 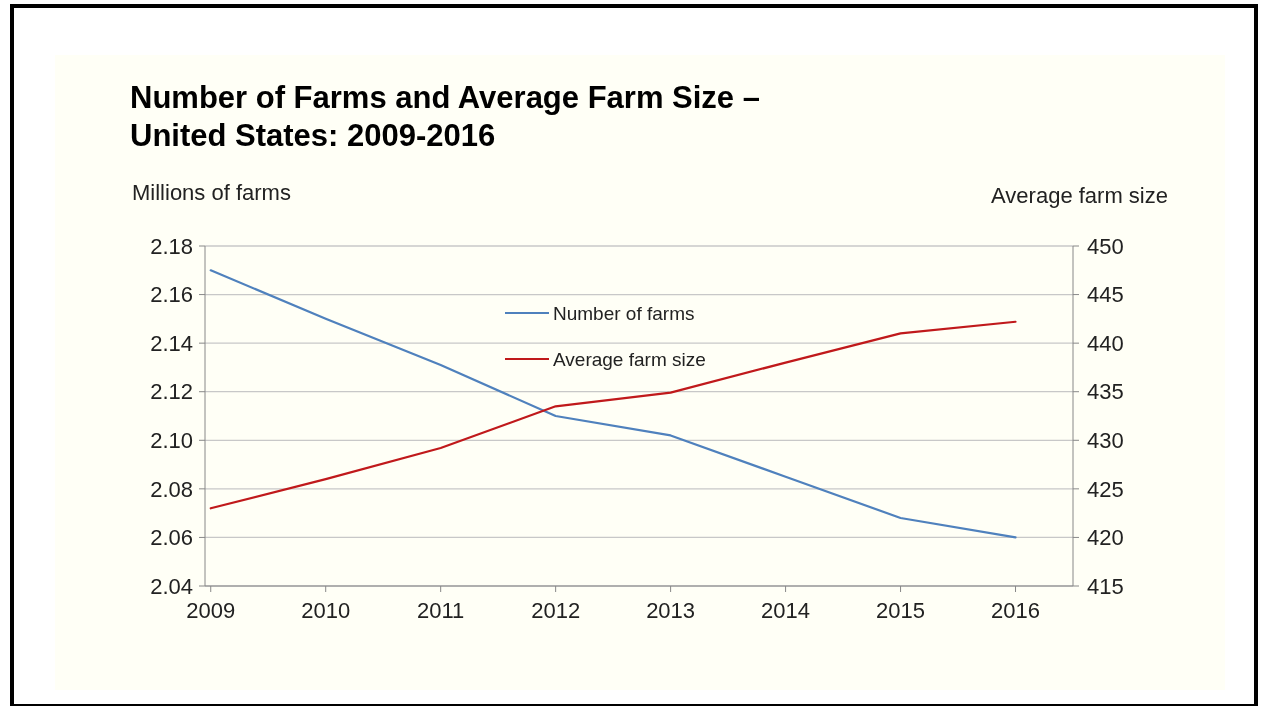 What do you see at coordinates (171, 538) in the screenshot?
I see `y-tick-label: 2.06` at bounding box center [171, 538].